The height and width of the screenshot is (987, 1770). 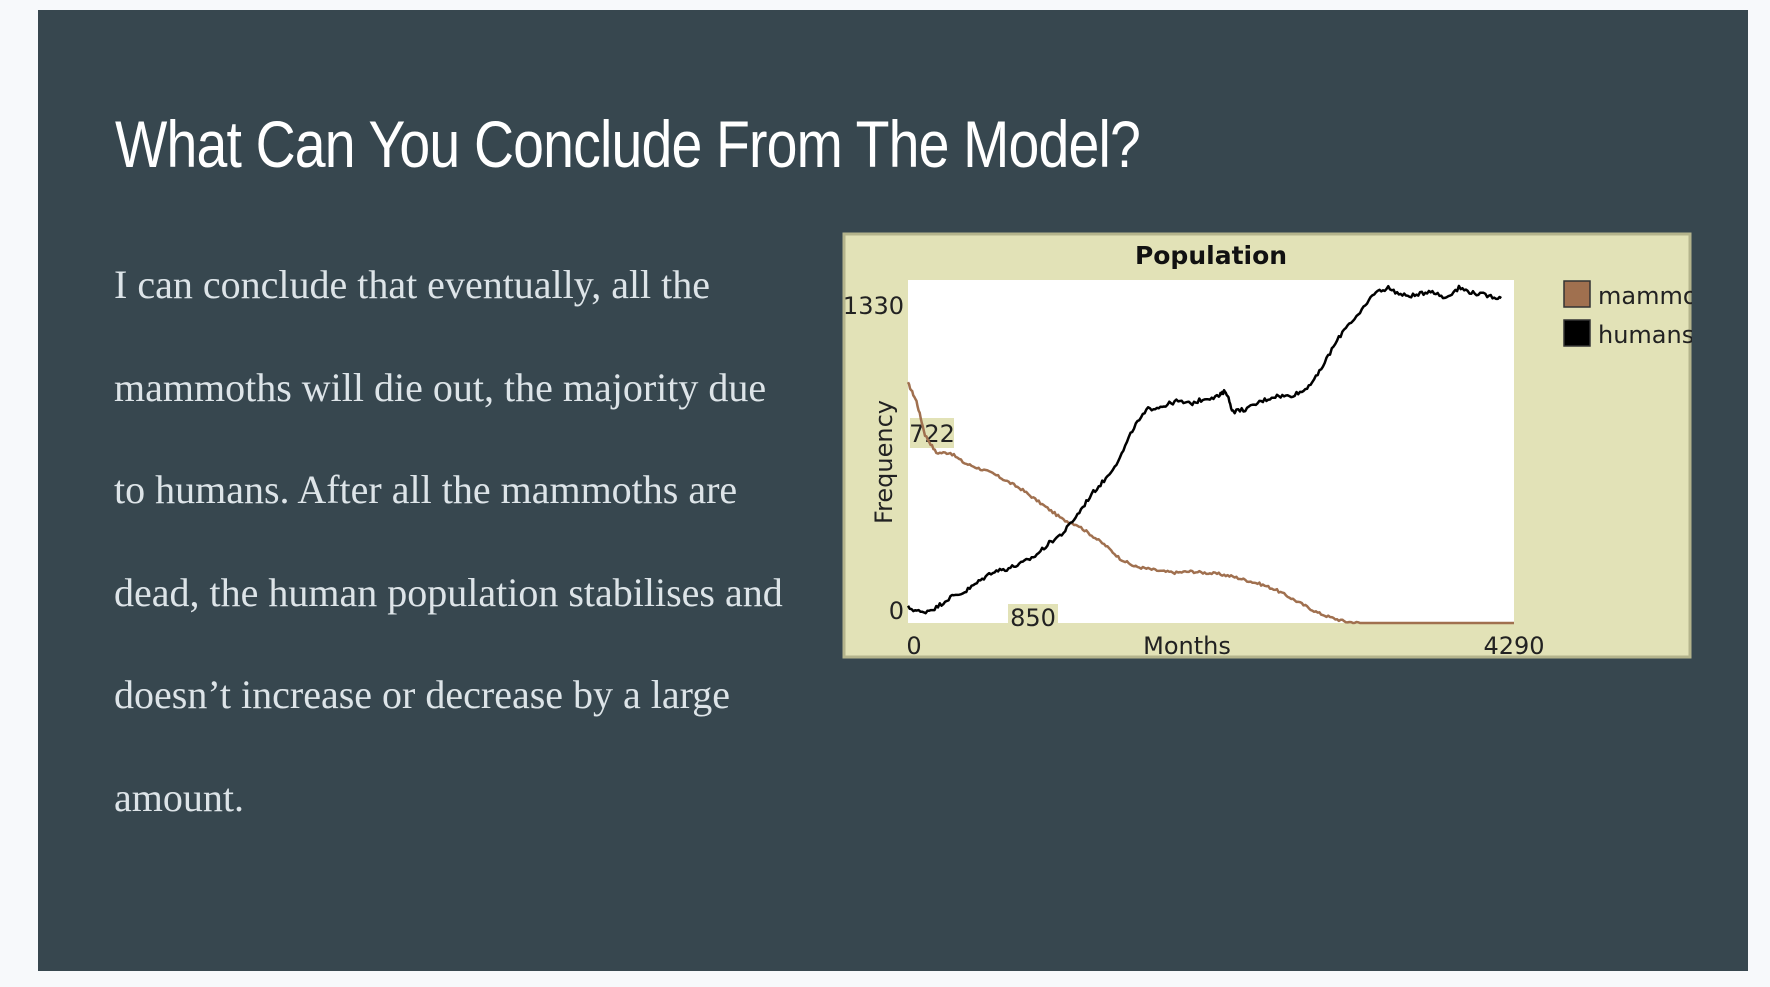 What do you see at coordinates (1645, 296) in the screenshot?
I see `legend-label-mammoths: mammoths` at bounding box center [1645, 296].